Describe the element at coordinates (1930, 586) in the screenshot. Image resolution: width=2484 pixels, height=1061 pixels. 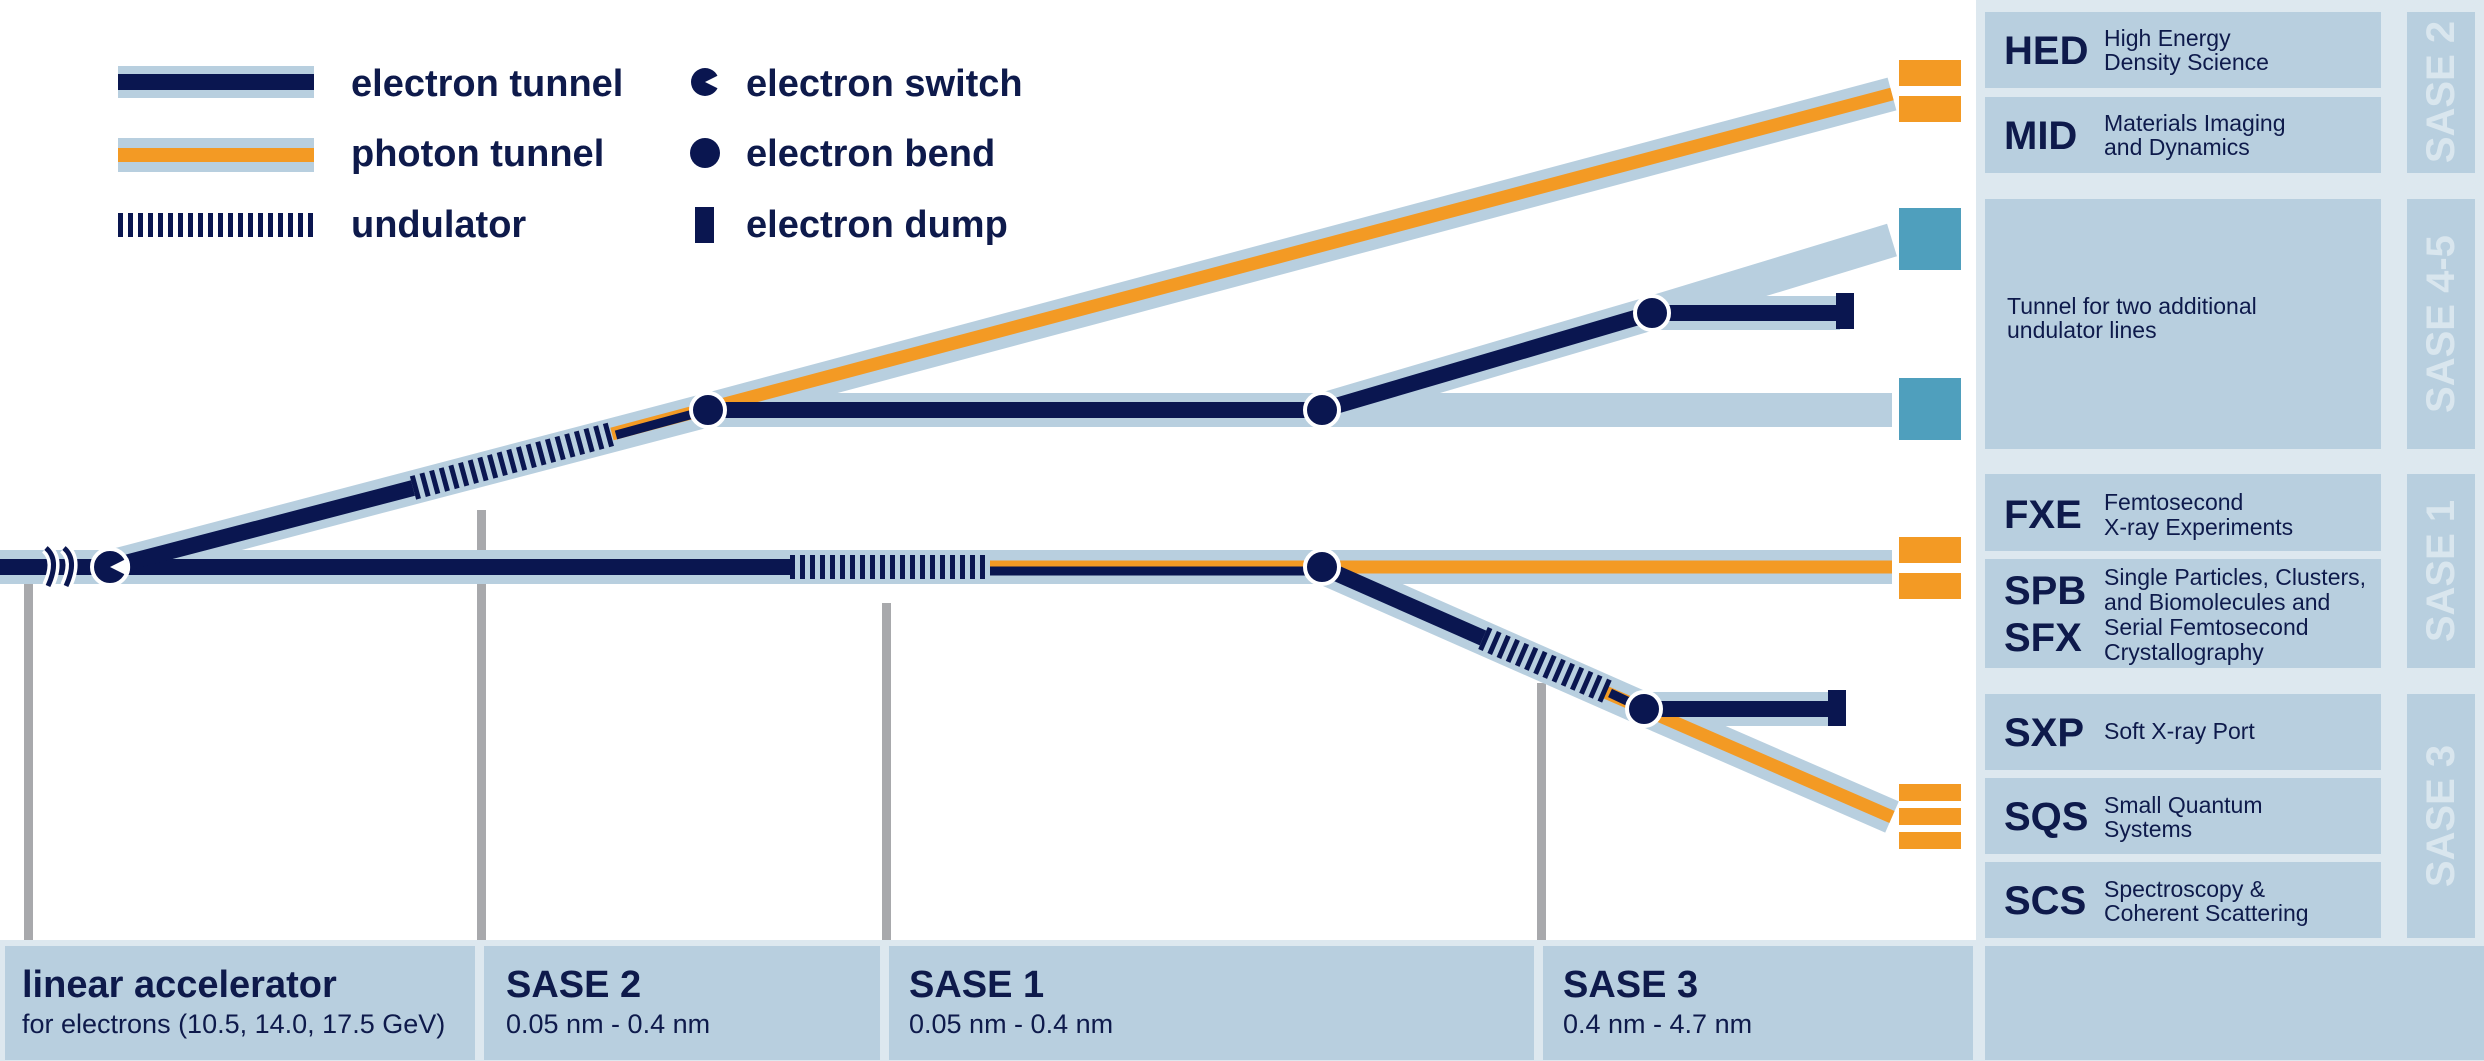
I see `hutch-spb` at that location.